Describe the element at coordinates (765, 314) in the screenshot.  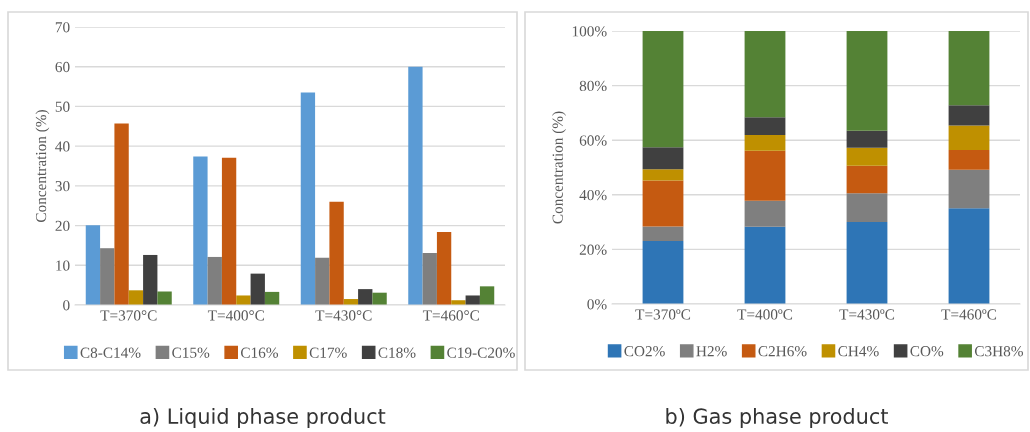
I see `x-tick-label: T=400ºC` at that location.